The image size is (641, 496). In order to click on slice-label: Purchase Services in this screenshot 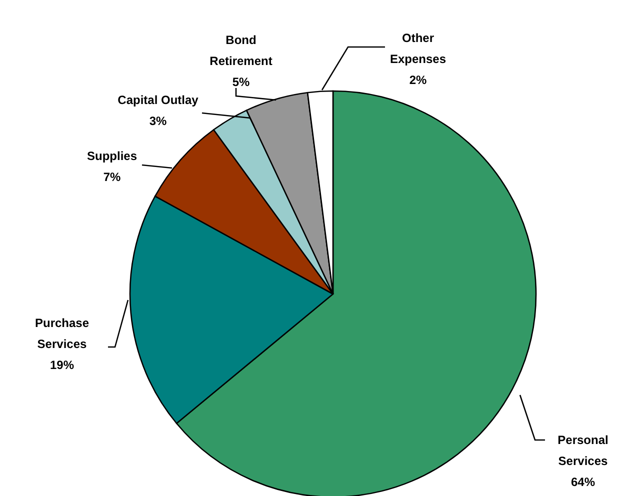, I will do `click(62, 333)`.